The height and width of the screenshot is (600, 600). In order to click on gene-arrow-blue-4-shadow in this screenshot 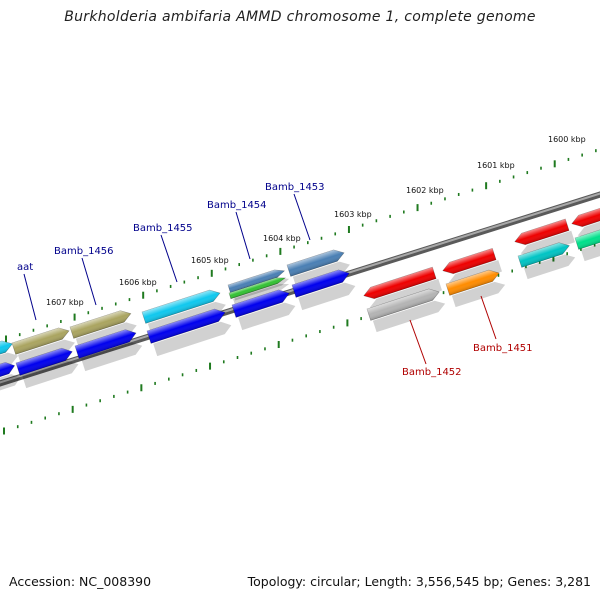, I will do `click(267, 316)`.